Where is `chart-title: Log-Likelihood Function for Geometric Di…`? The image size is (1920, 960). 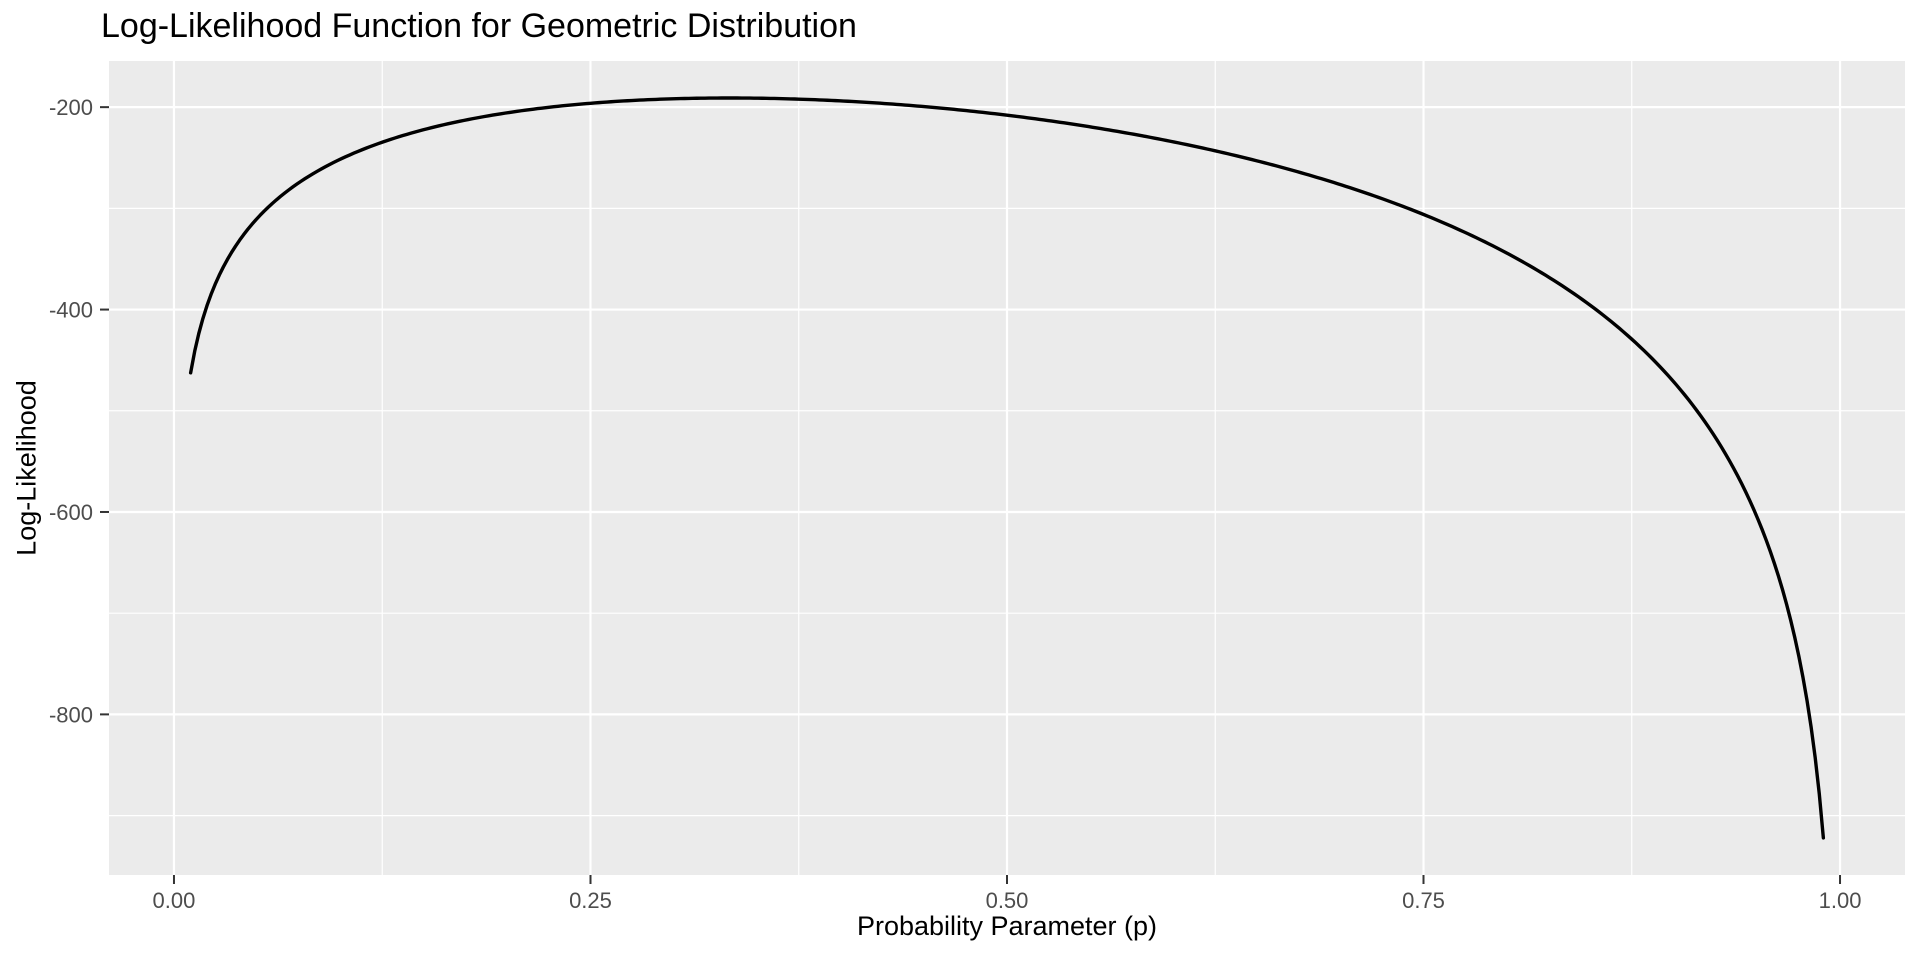
chart-title: Log-Likelihood Function for Geometric Di… is located at coordinates (479, 26).